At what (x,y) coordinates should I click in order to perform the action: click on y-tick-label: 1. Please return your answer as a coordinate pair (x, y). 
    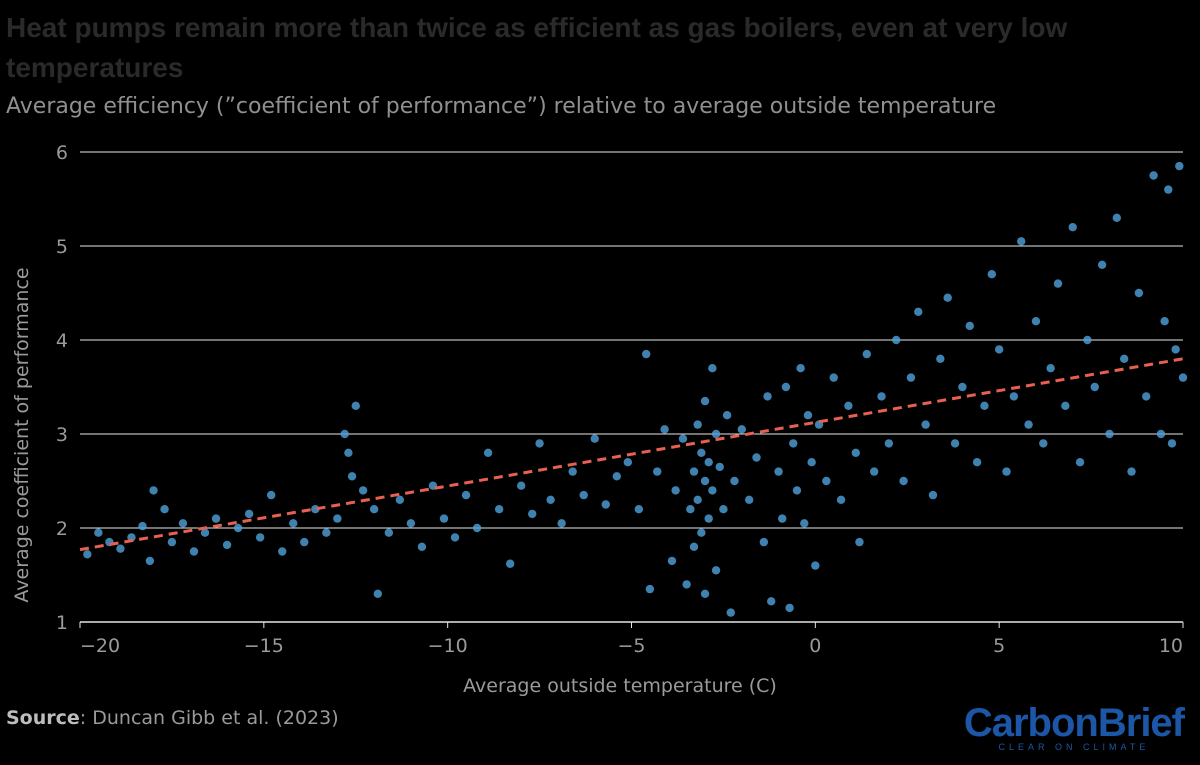
    Looking at the image, I should click on (62, 623).